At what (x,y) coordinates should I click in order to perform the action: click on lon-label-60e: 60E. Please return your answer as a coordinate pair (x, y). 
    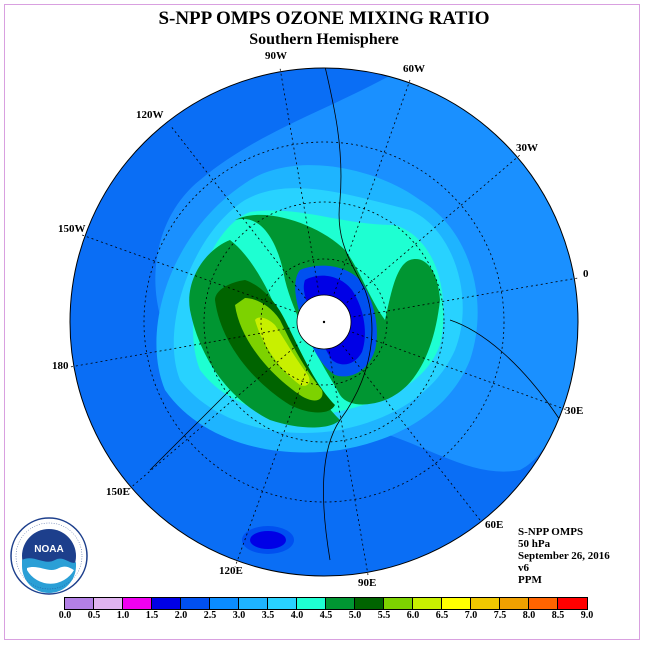
    Looking at the image, I should click on (494, 525).